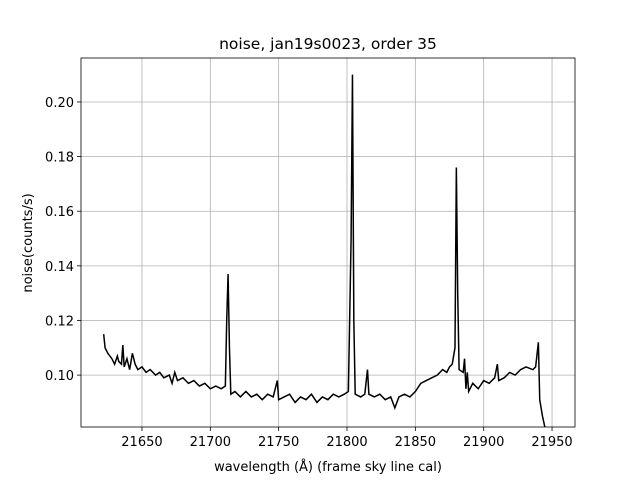 The width and height of the screenshot is (640, 484). I want to click on y-tick-label: 0.10, so click(59, 376).